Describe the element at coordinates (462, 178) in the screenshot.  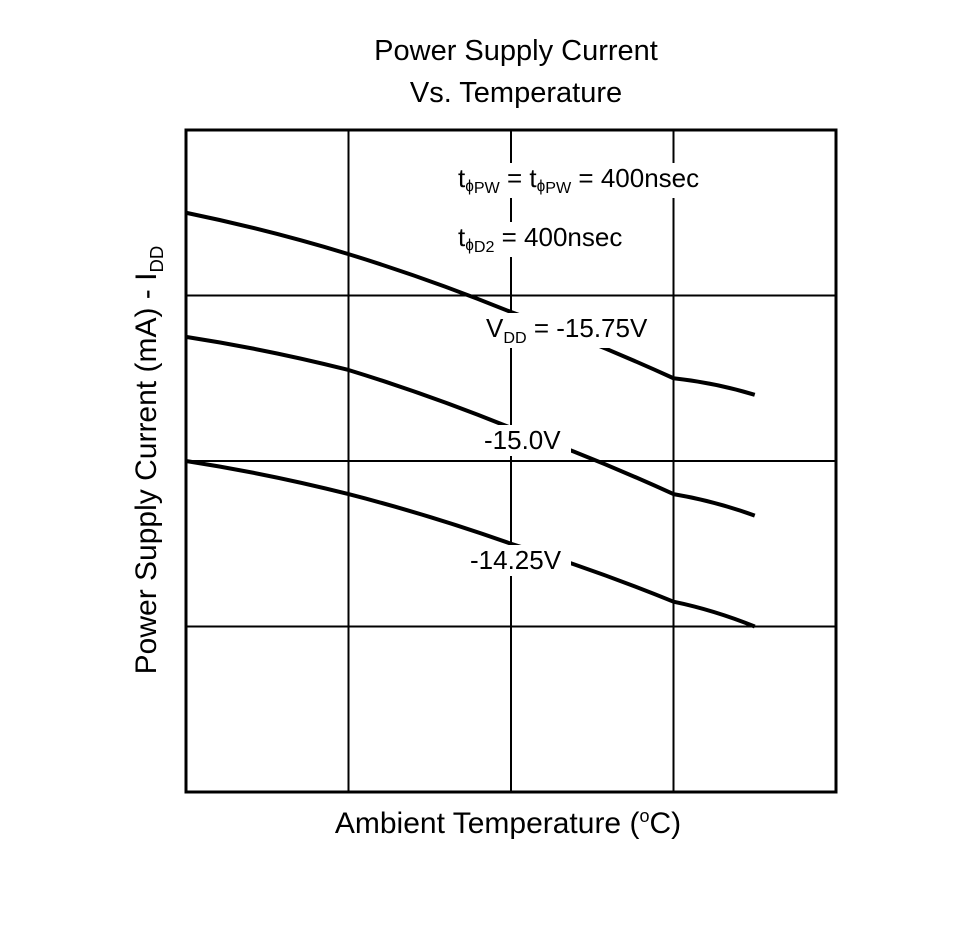
I see `cond-t1: t` at that location.